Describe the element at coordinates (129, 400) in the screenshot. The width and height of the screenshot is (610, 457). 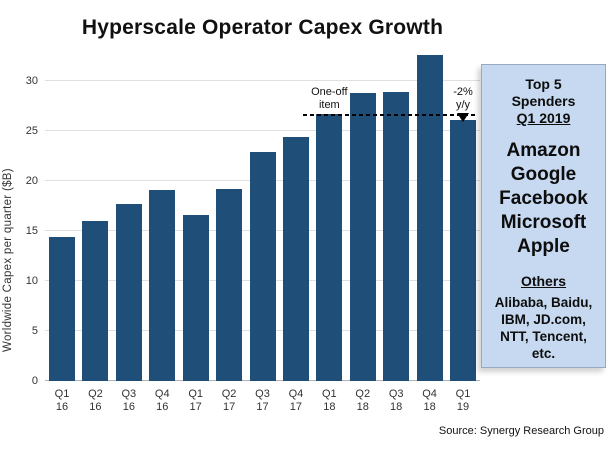
I see `x-tick-label: Q3 16` at that location.